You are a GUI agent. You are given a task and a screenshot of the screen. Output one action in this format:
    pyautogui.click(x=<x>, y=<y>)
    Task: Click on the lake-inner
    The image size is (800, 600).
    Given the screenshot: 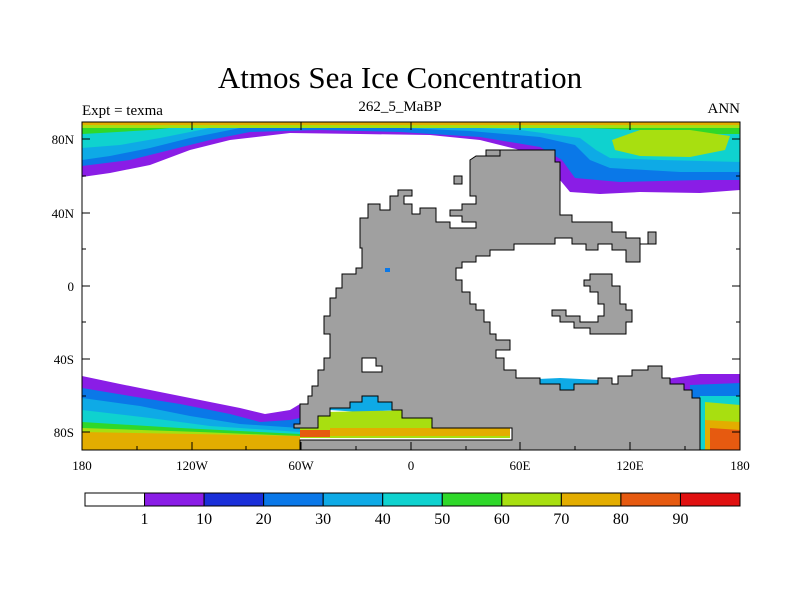 What is the action you would take?
    pyautogui.click(x=372, y=365)
    